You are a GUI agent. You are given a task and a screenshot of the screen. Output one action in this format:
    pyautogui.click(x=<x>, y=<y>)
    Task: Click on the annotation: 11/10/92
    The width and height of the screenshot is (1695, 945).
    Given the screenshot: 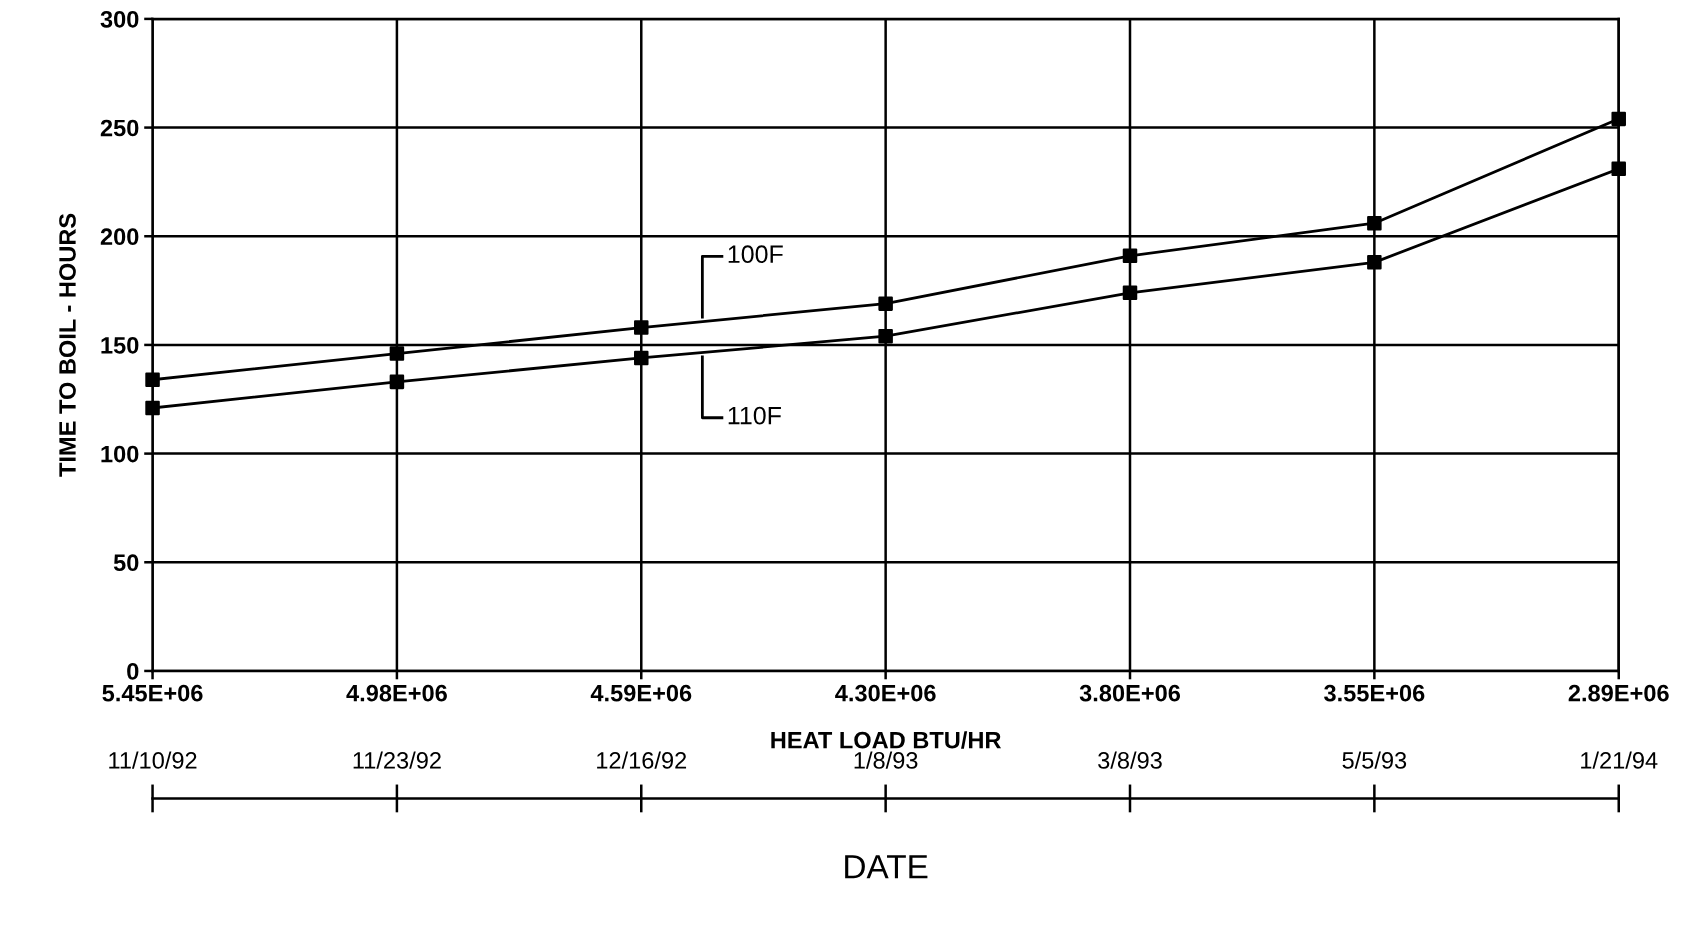 What is the action you would take?
    pyautogui.click(x=153, y=760)
    